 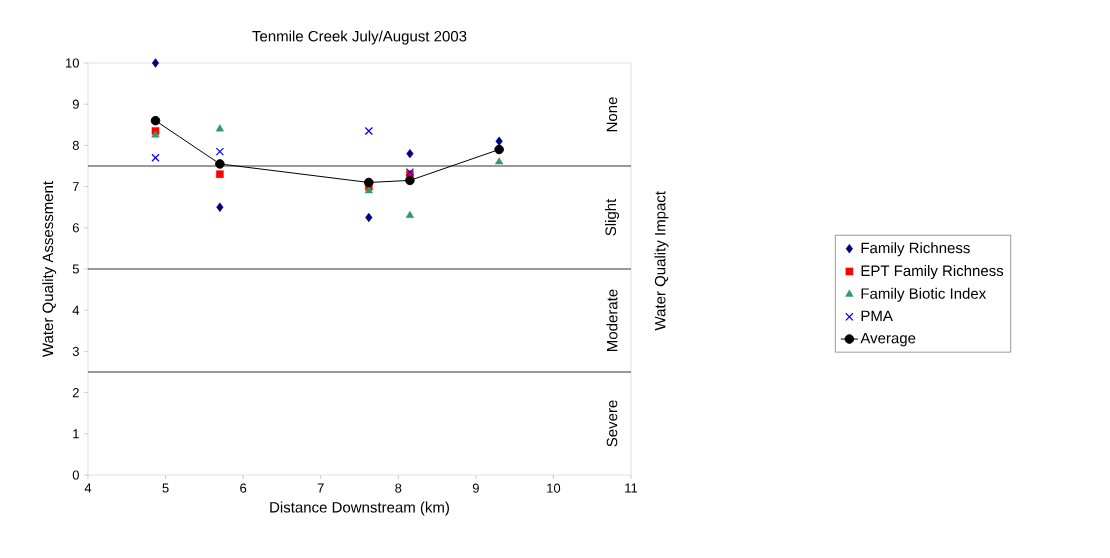 I want to click on x-tick-label: 9, so click(x=475, y=488).